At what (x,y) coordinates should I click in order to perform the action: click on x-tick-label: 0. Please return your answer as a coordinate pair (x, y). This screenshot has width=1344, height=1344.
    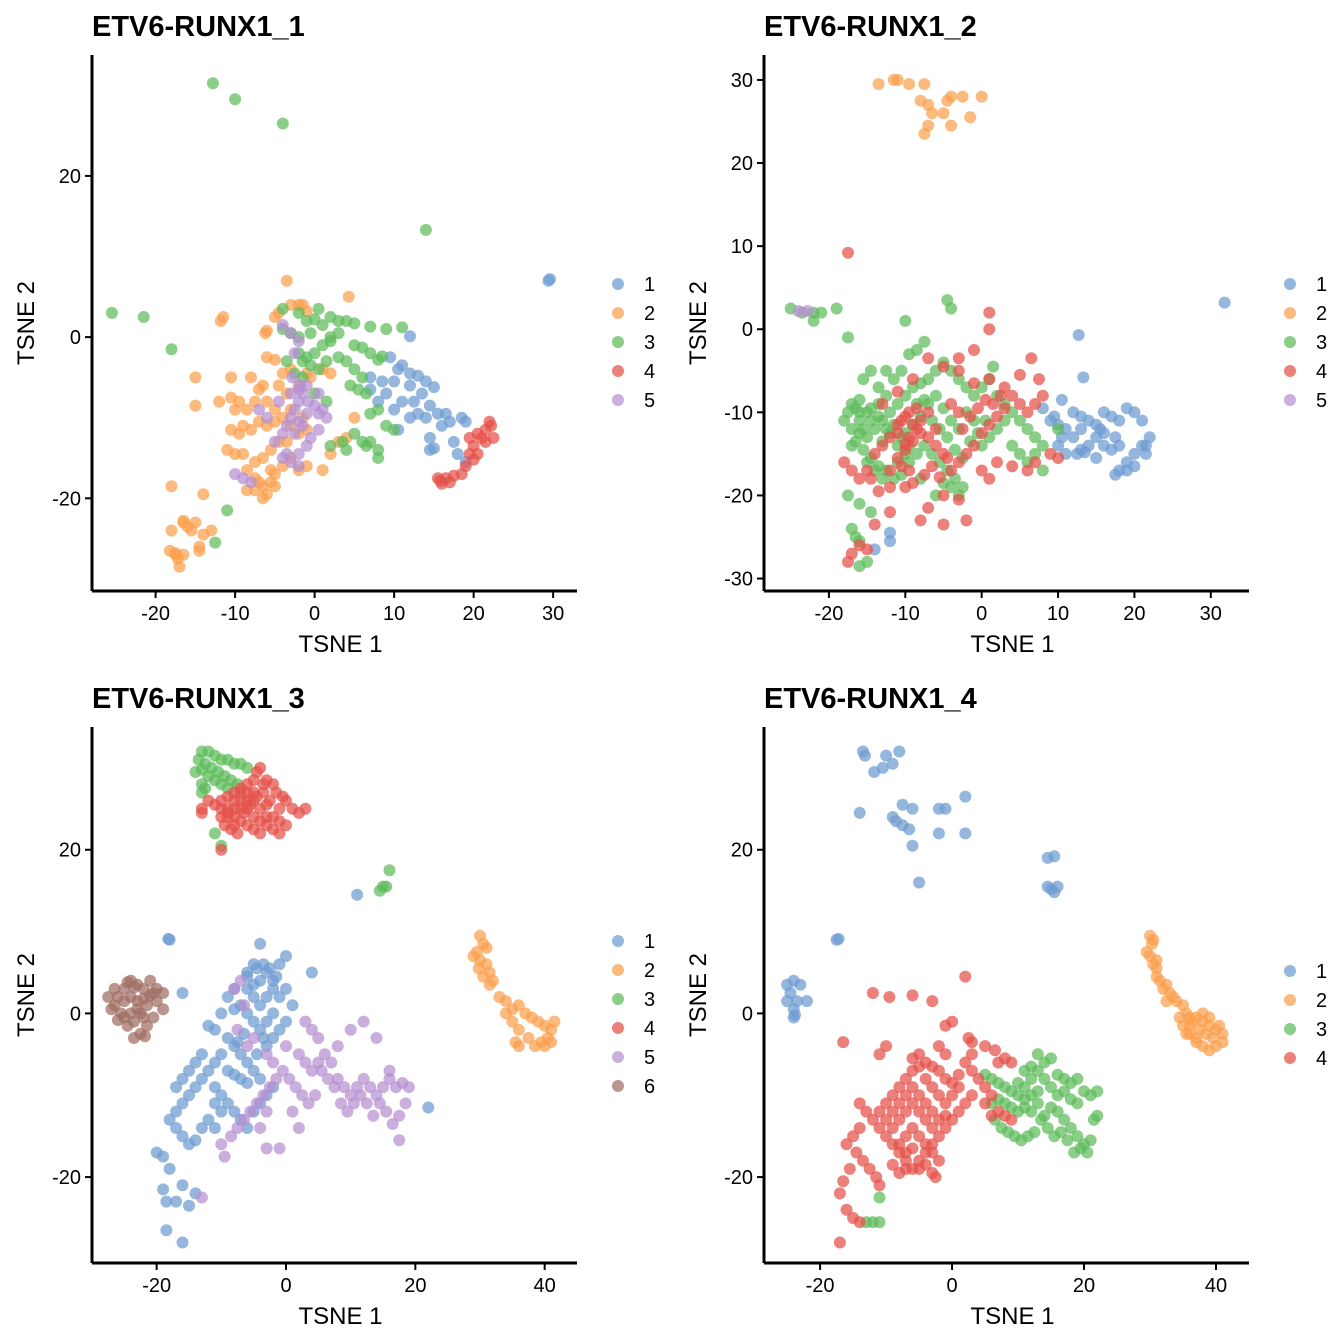
    Looking at the image, I should click on (285, 1286).